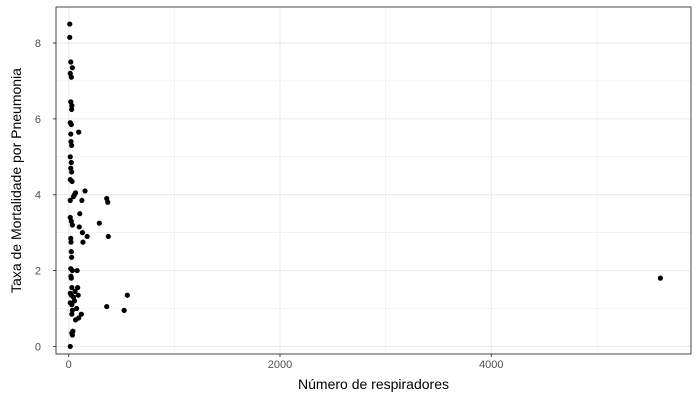 This screenshot has height=400, width=700. What do you see at coordinates (16, 180) in the screenshot?
I see `y-axis-title: Taxa de Mortalidade por Pneumonia` at bounding box center [16, 180].